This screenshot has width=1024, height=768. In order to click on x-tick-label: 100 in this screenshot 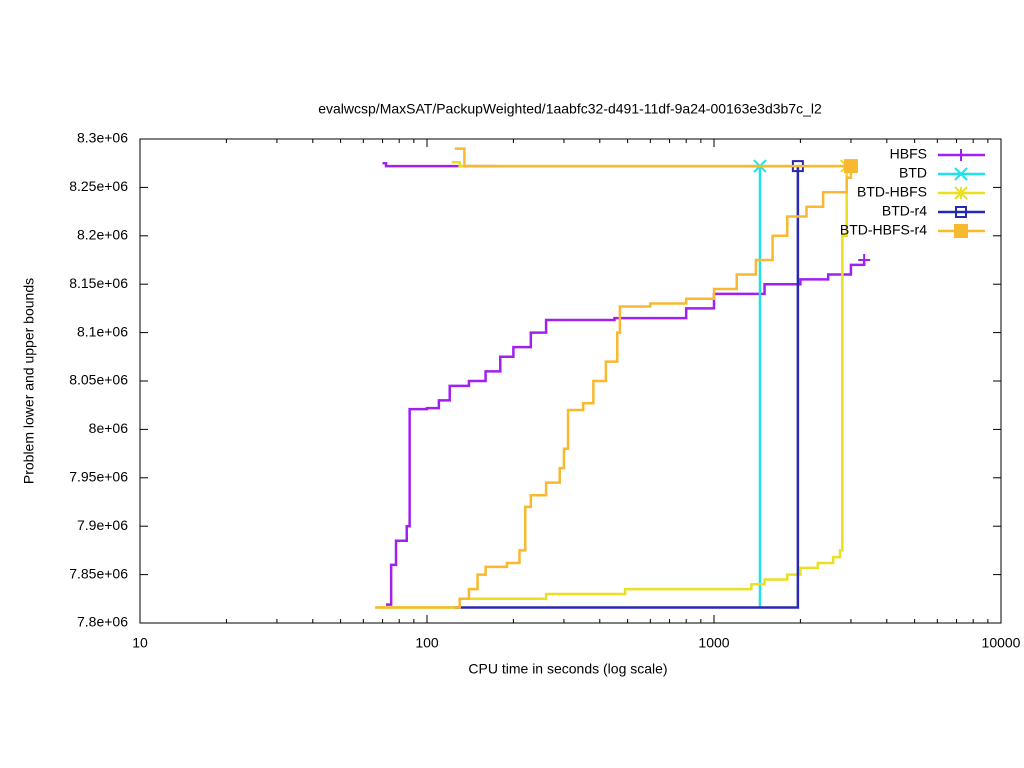, I will do `click(427, 643)`.